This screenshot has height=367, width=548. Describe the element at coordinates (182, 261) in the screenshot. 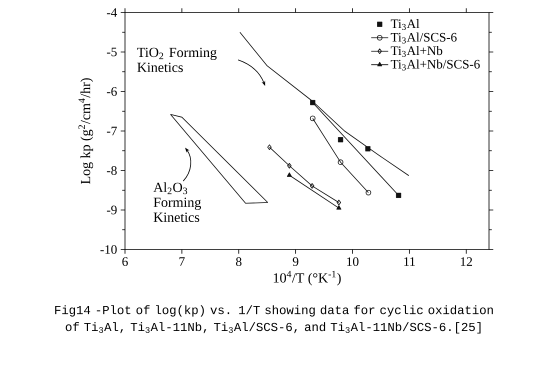

I see `x-tick-label: 7` at that location.